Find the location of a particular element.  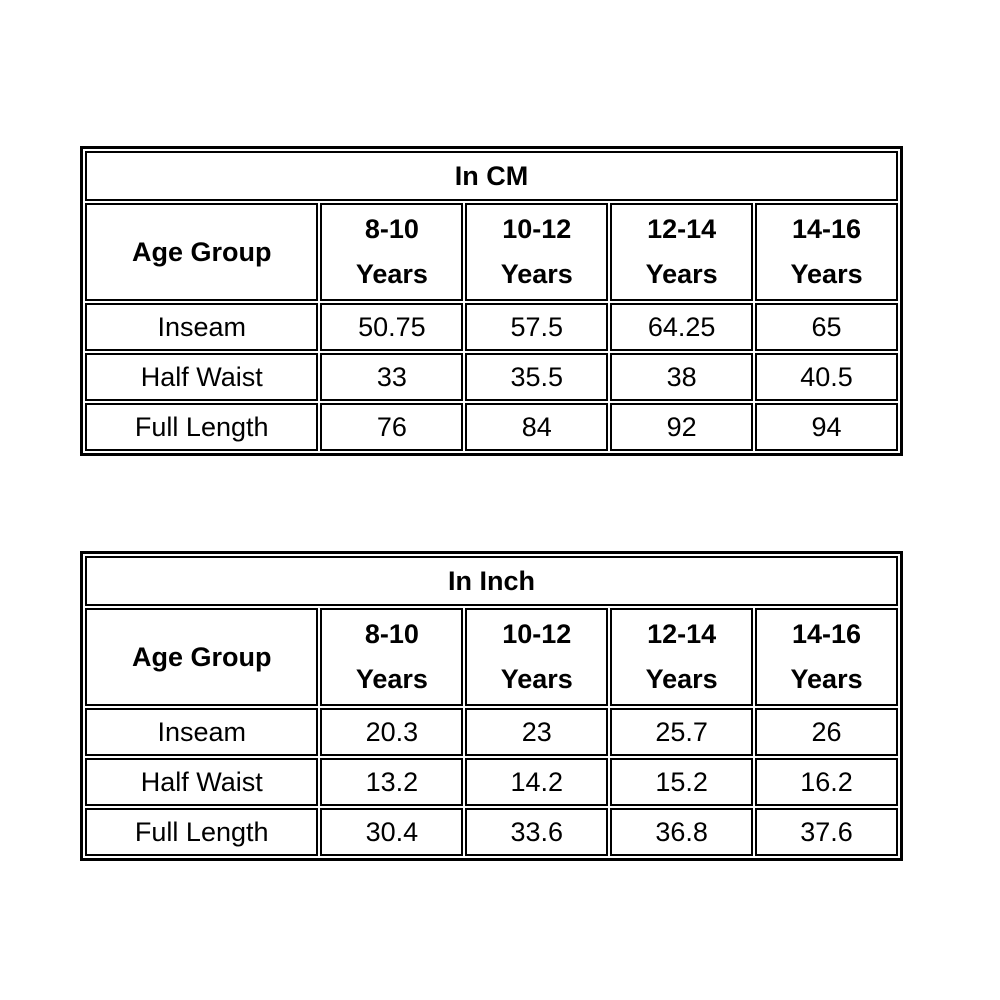

cell-value: 25.7 is located at coordinates (682, 732).